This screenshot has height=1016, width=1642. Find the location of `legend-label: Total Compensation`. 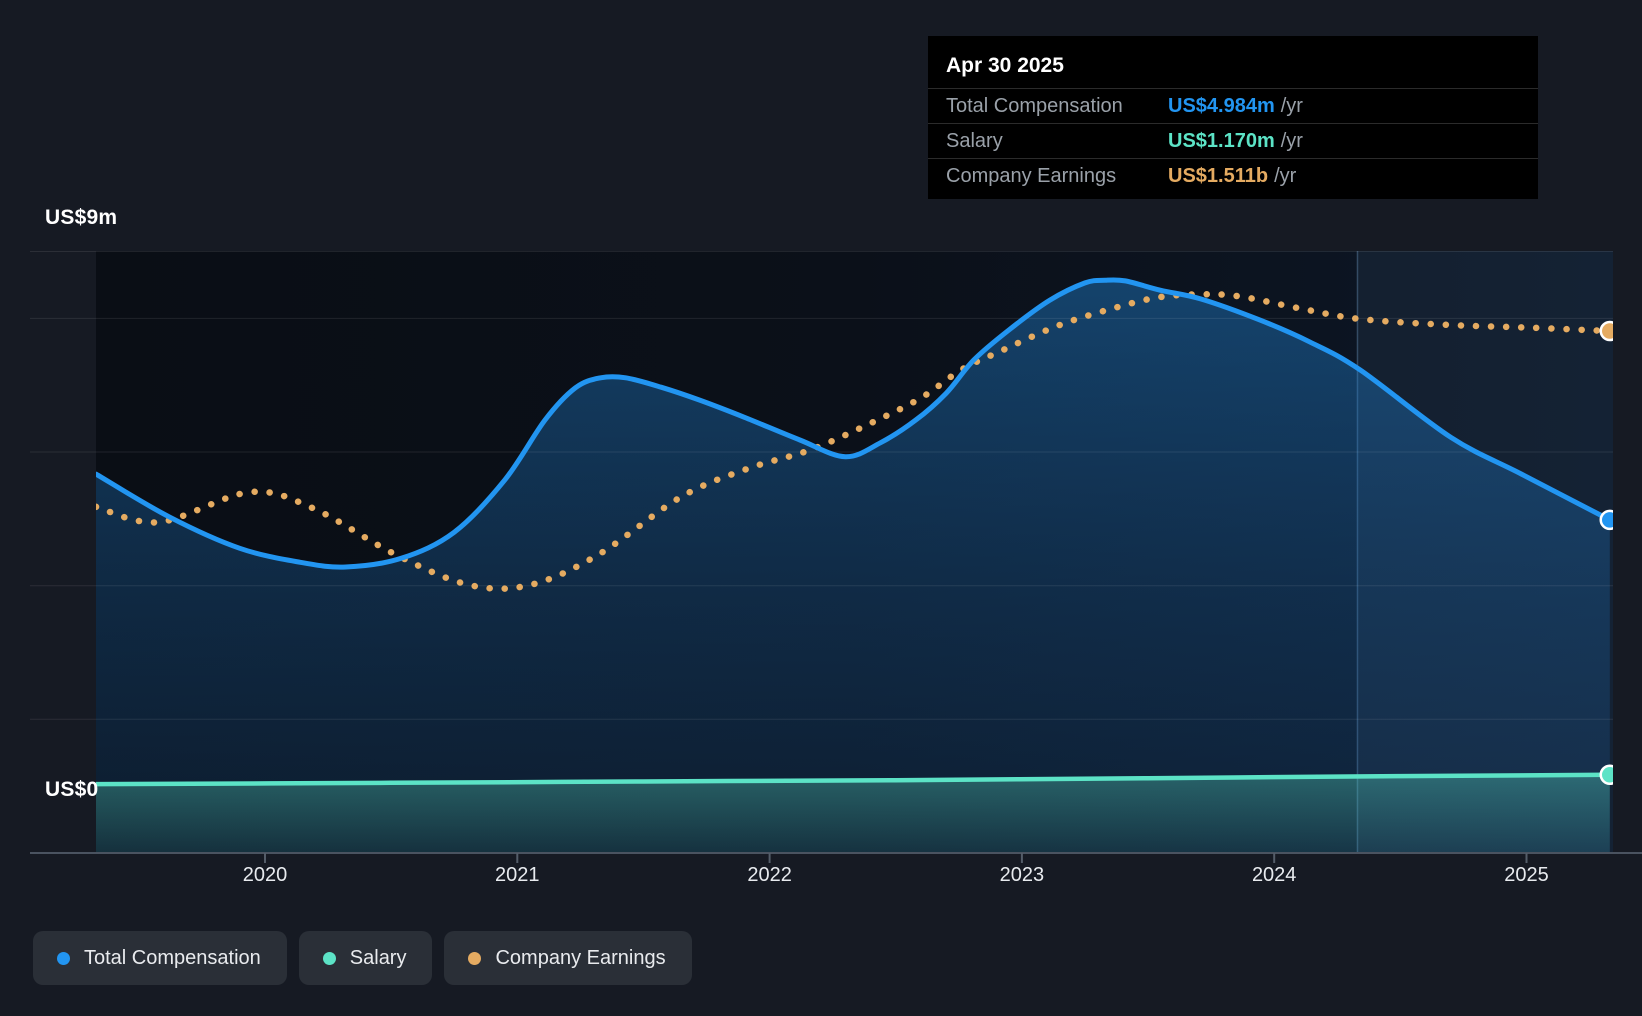

legend-label: Total Compensation is located at coordinates (172, 957).